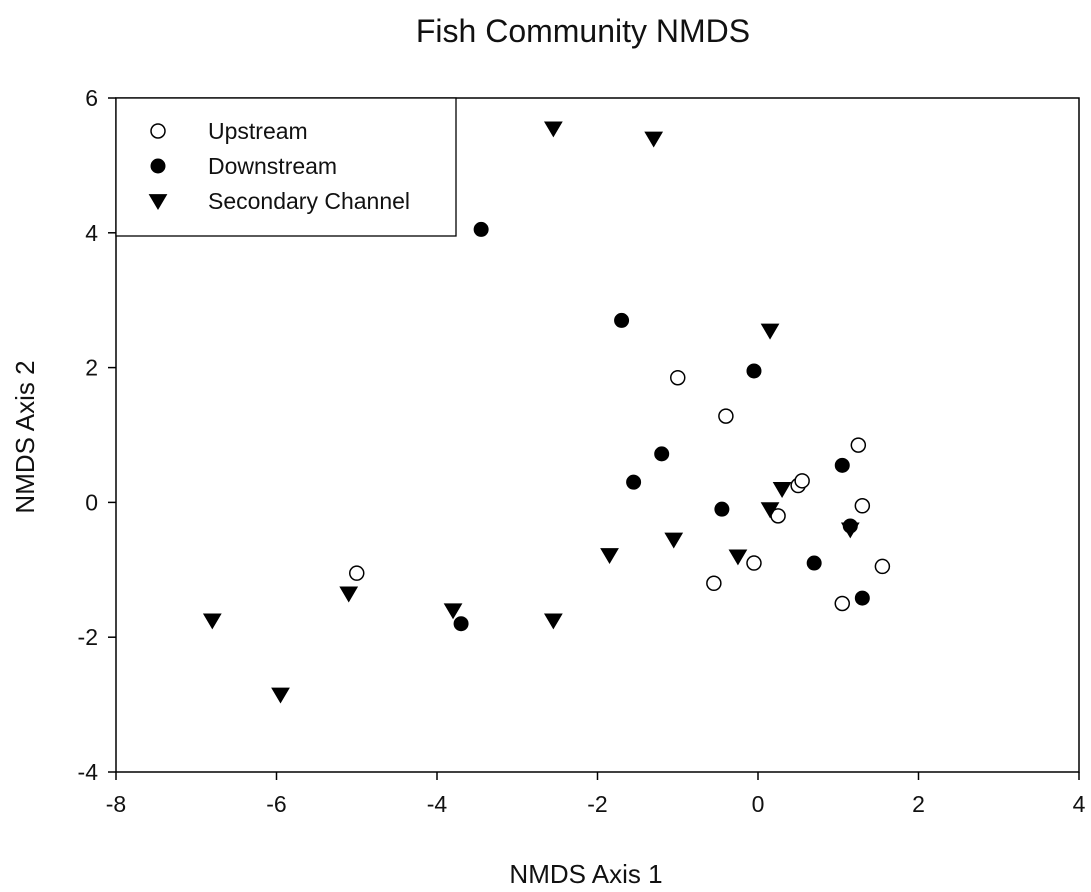 The image size is (1091, 892). I want to click on y-tick-label: -2, so click(88, 637).